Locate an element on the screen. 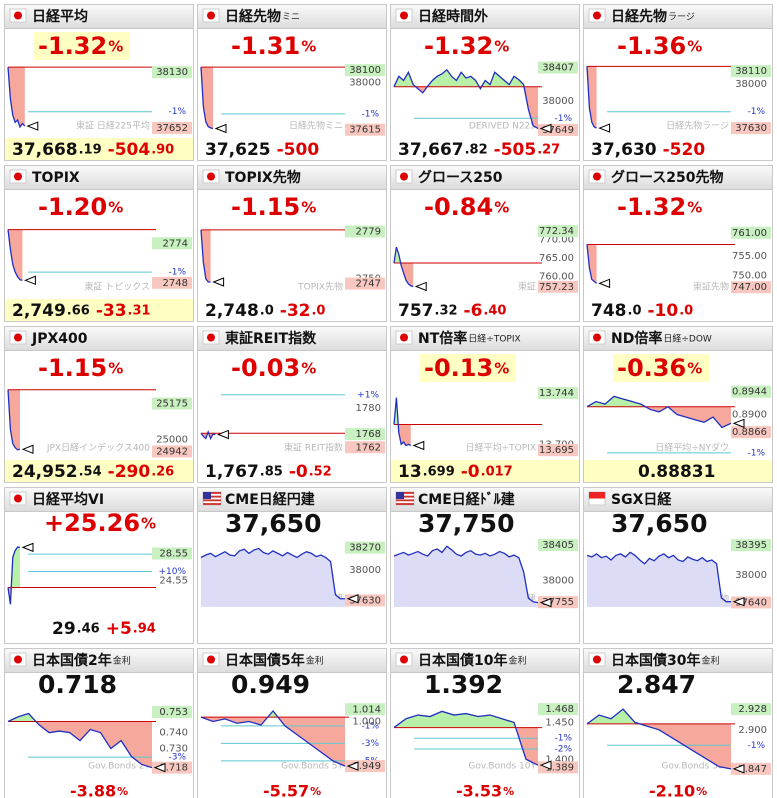 The image size is (777, 798). high-label: 1.014 is located at coordinates (366, 709).